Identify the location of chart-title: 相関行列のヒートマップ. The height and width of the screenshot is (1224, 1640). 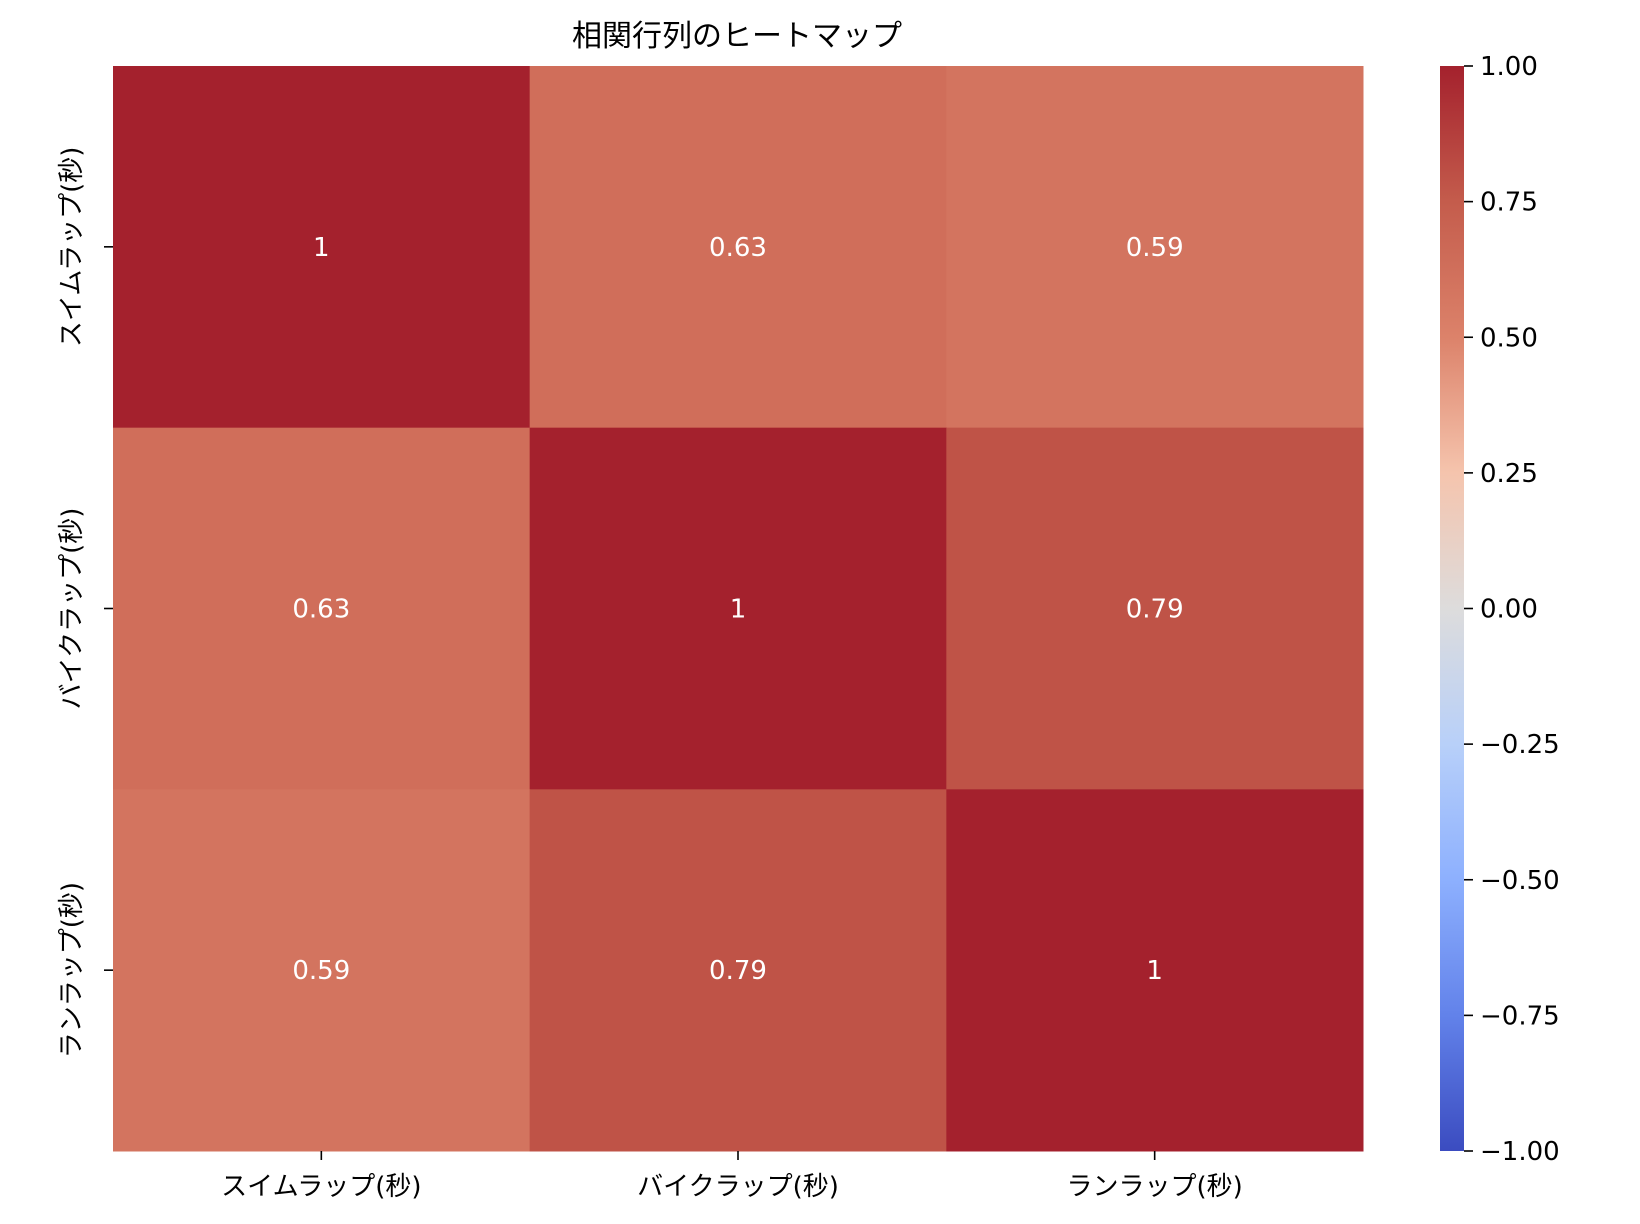
(737, 36).